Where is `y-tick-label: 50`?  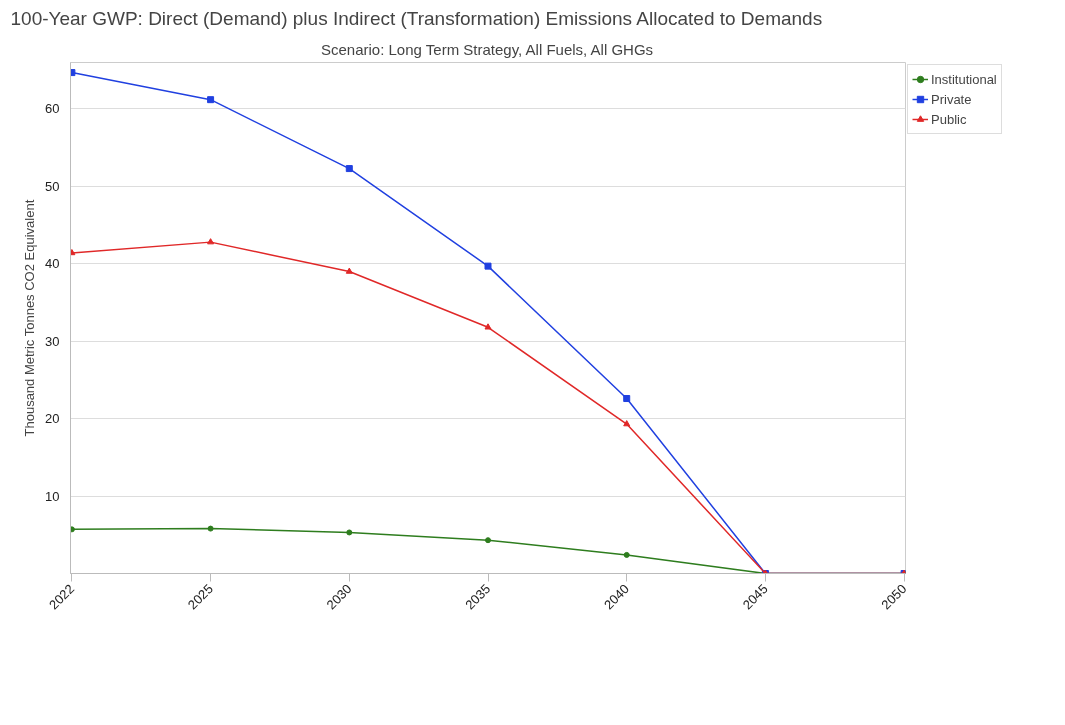 y-tick-label: 50 is located at coordinates (52, 186).